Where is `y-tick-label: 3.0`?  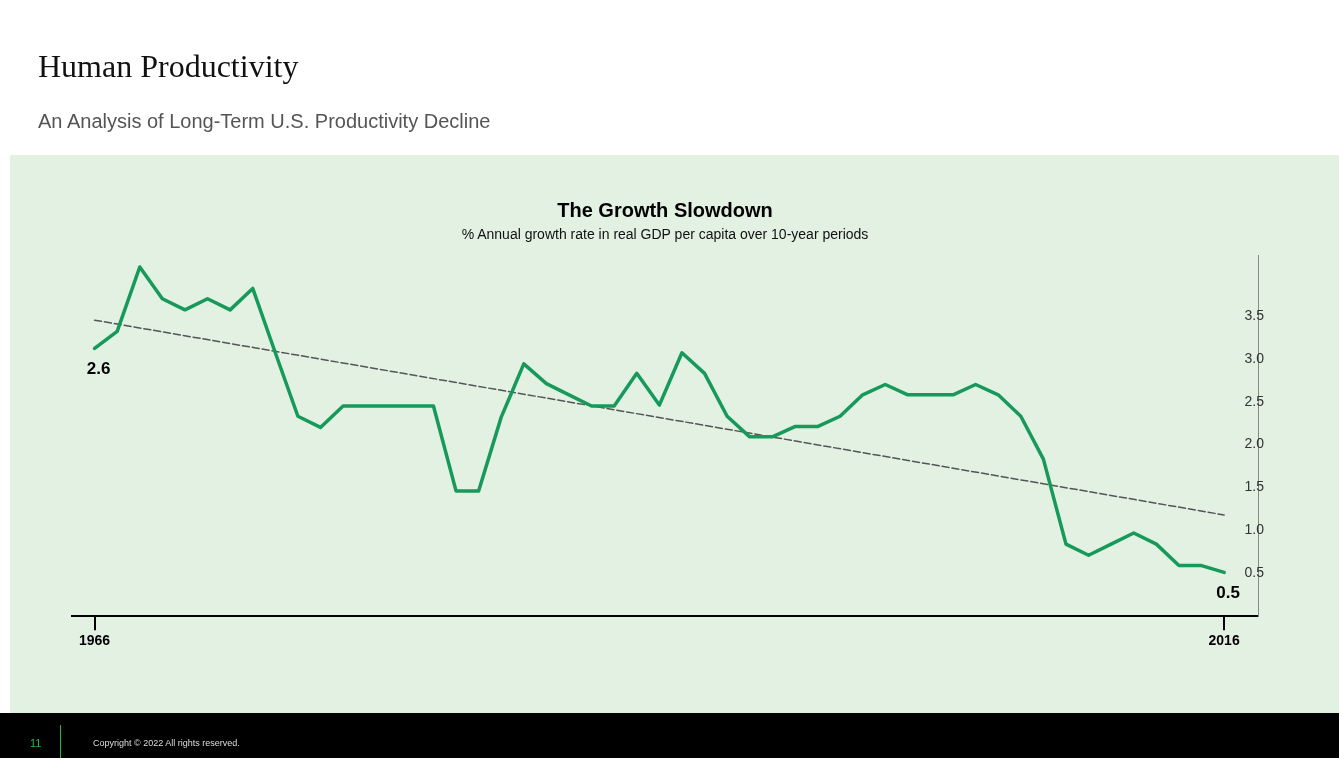
y-tick-label: 3.0 is located at coordinates (1254, 357).